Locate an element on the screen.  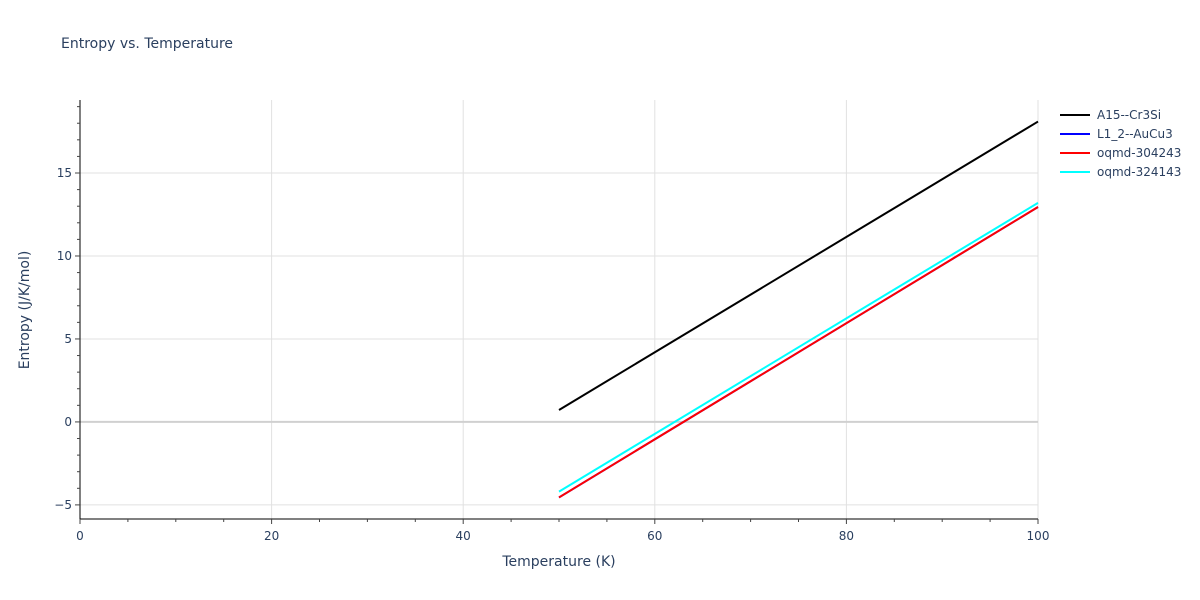
legend-label: oqmd-304243 is located at coordinates (1139, 152).